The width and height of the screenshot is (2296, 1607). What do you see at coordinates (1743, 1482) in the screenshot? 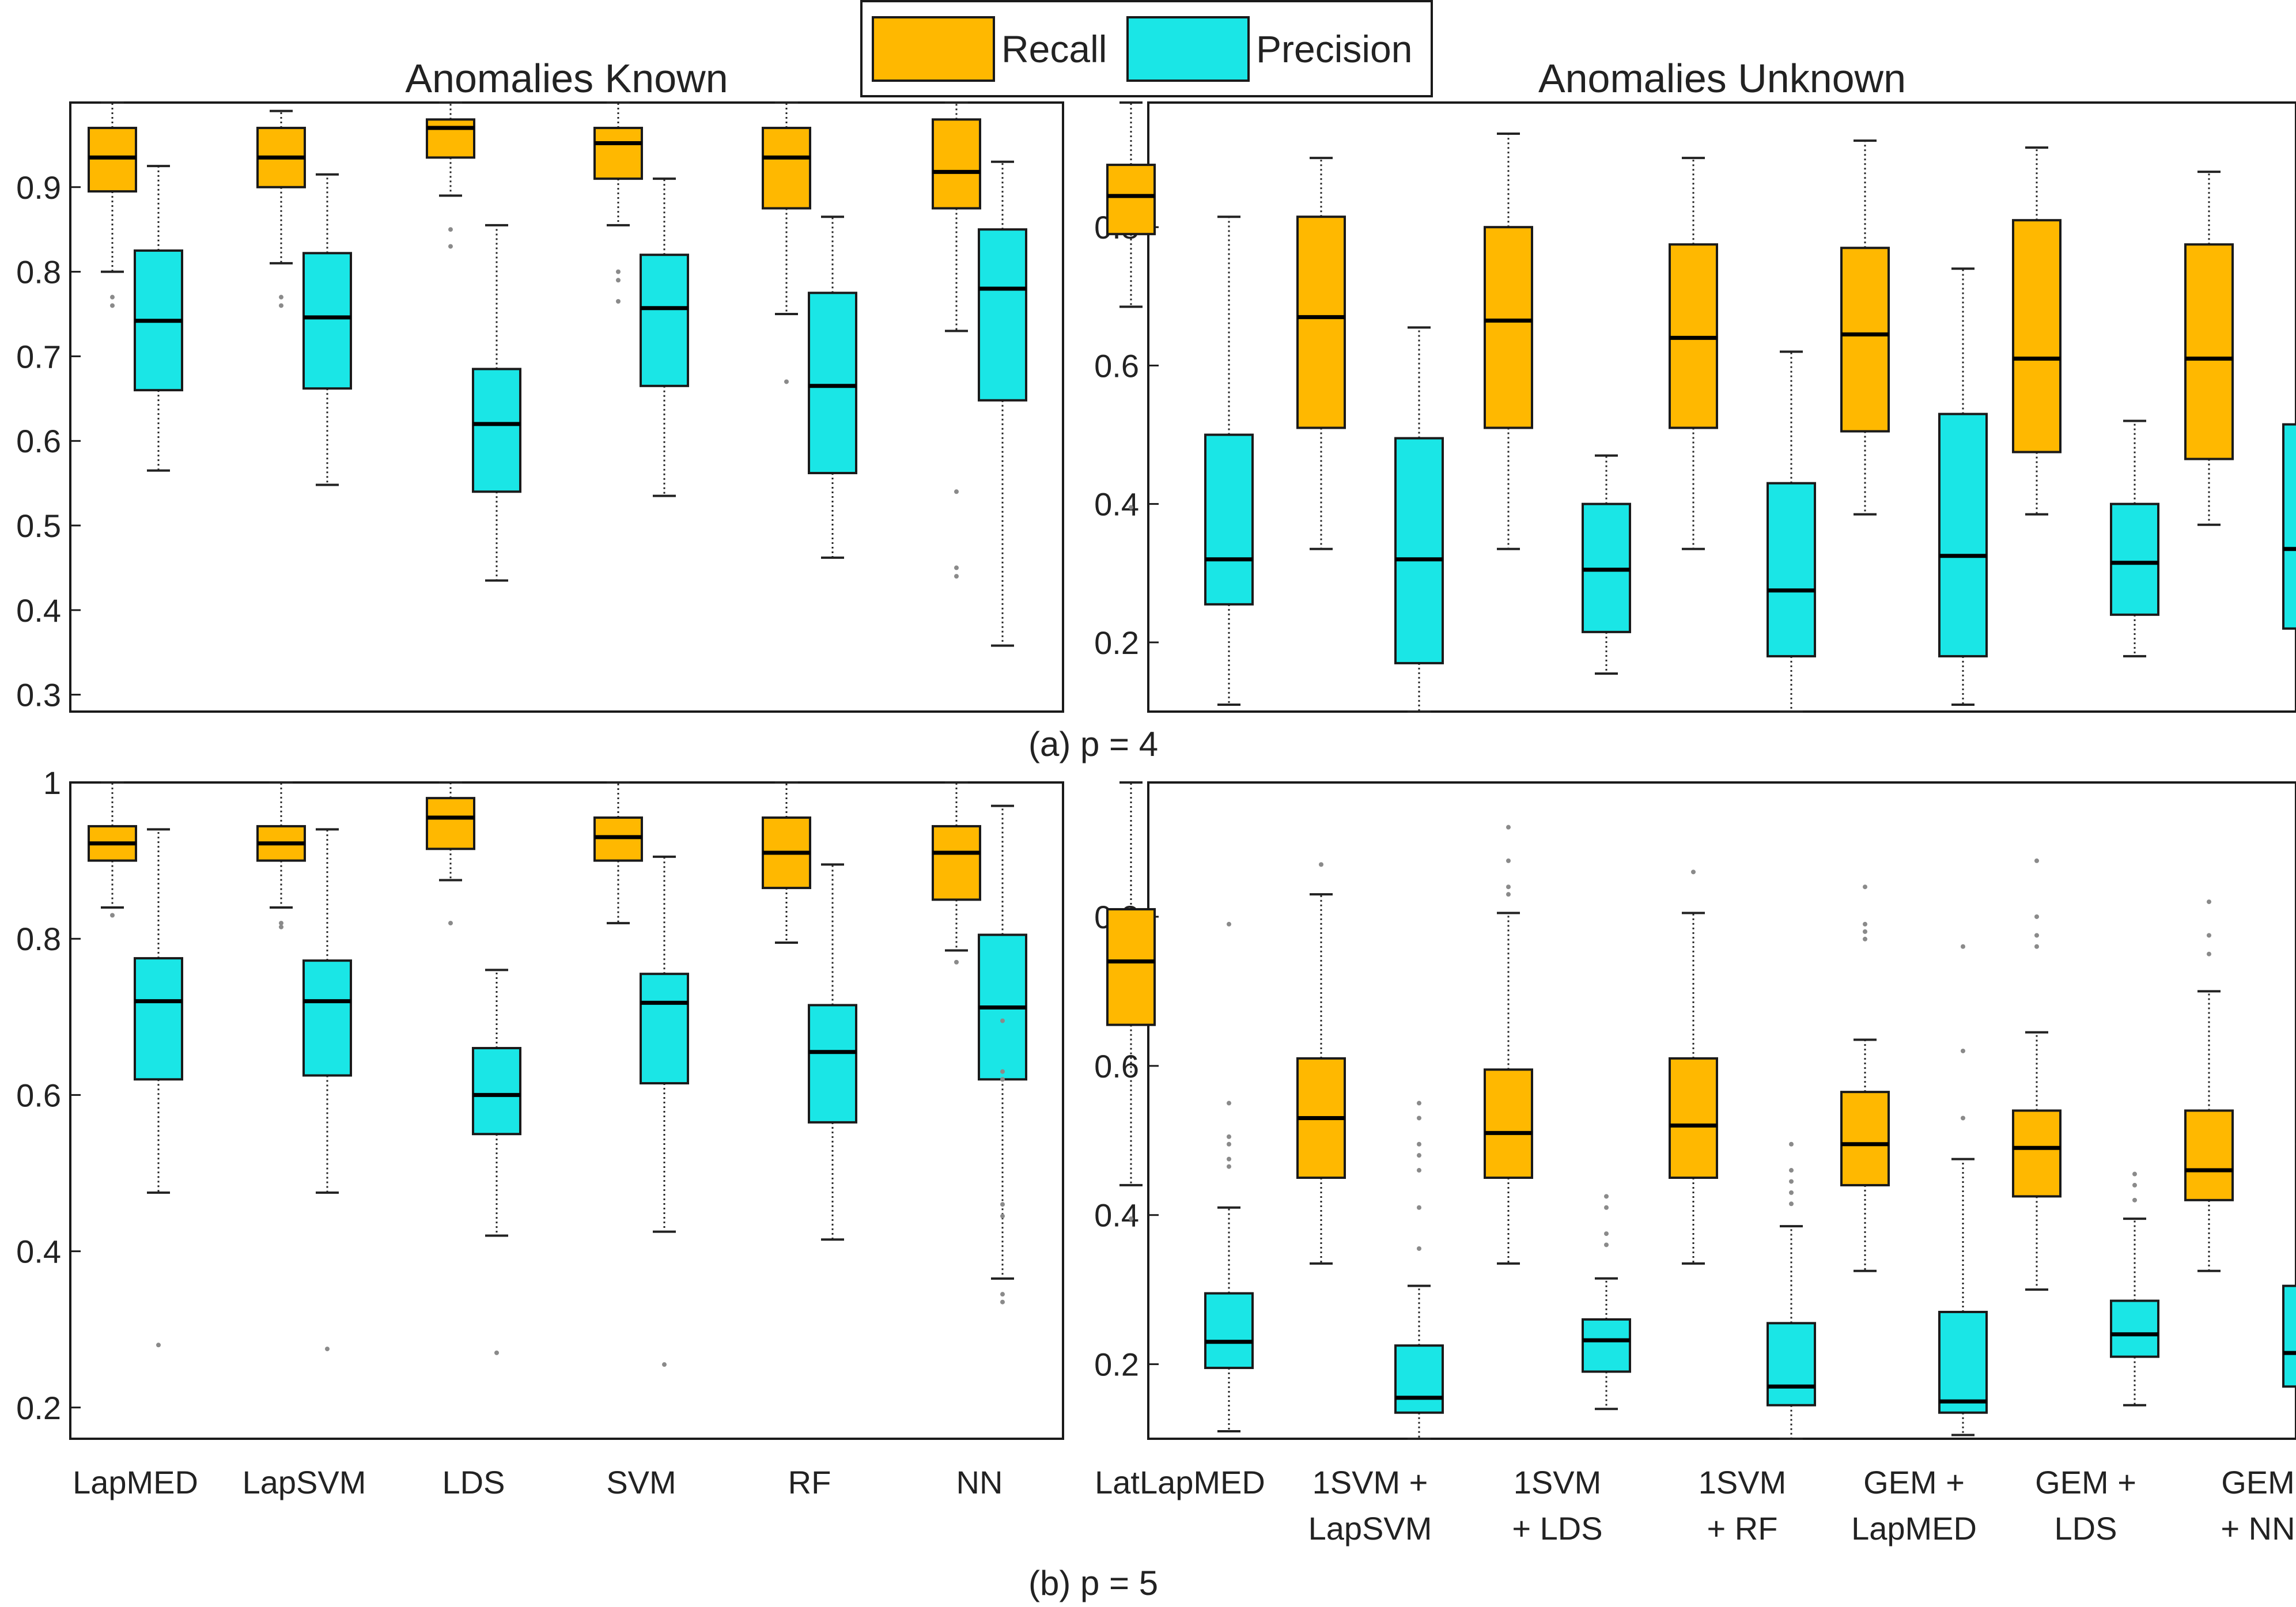
I see `x-label-unknown-4-line-1: 1SVM` at bounding box center [1743, 1482].